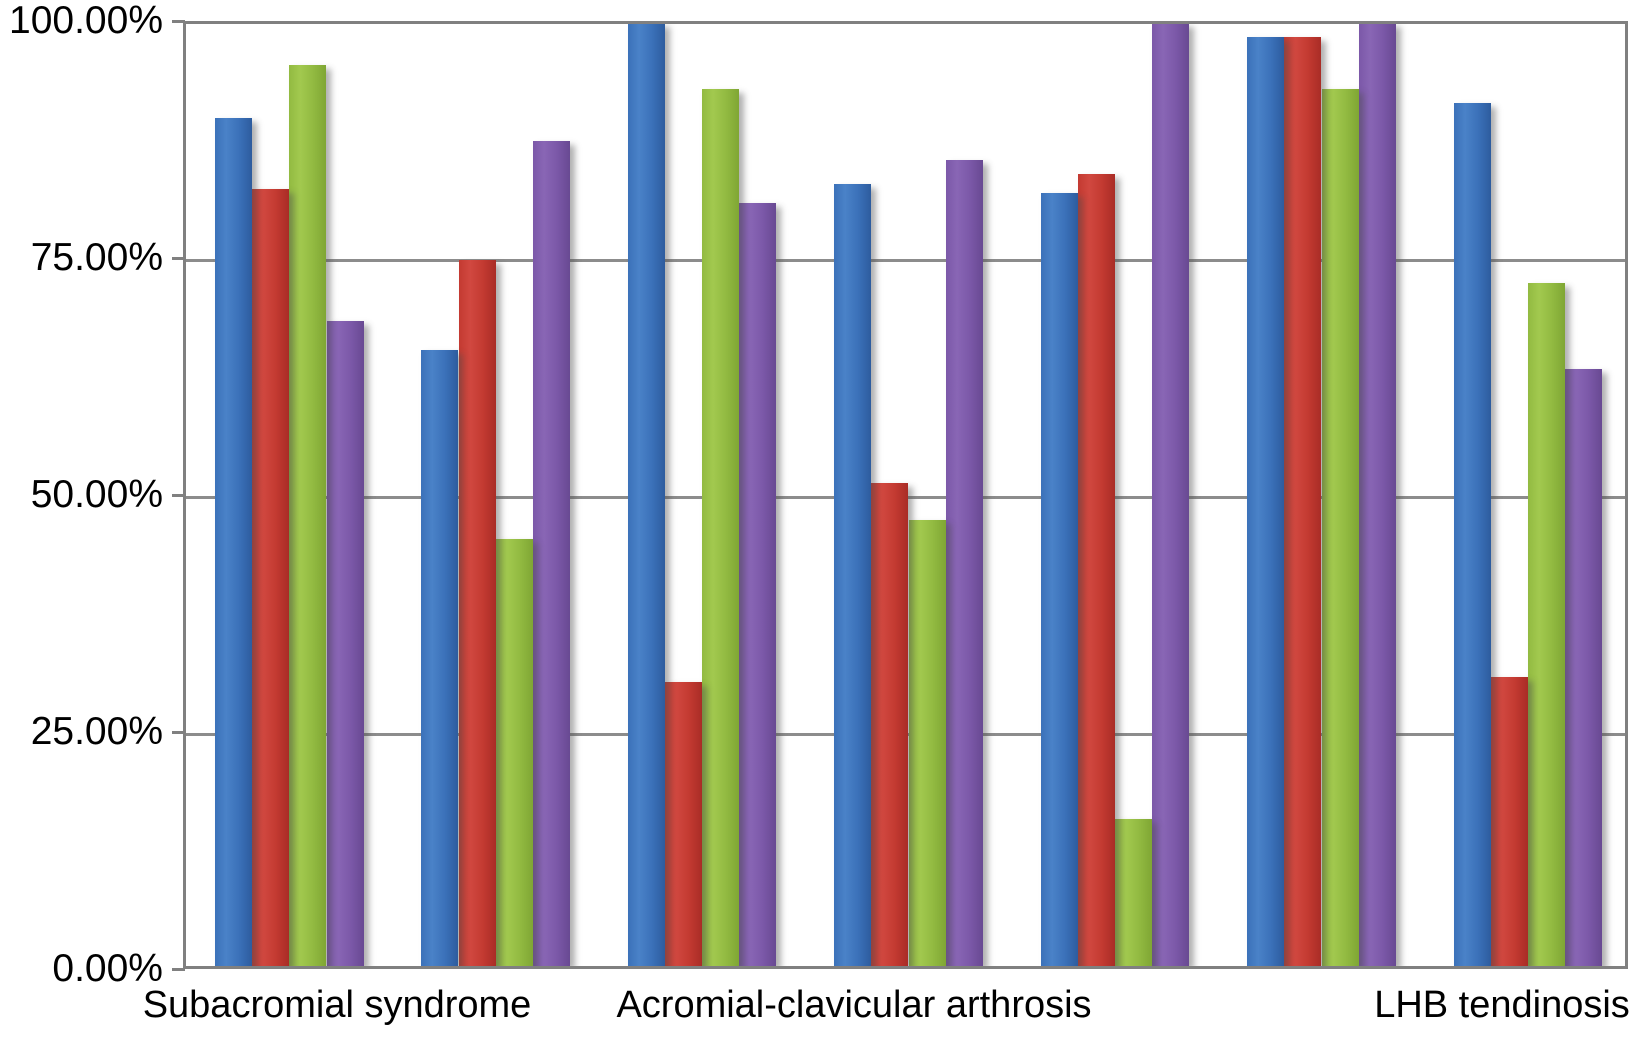 This screenshot has height=1037, width=1646. I want to click on bar-series2-group6, so click(1302, 501).